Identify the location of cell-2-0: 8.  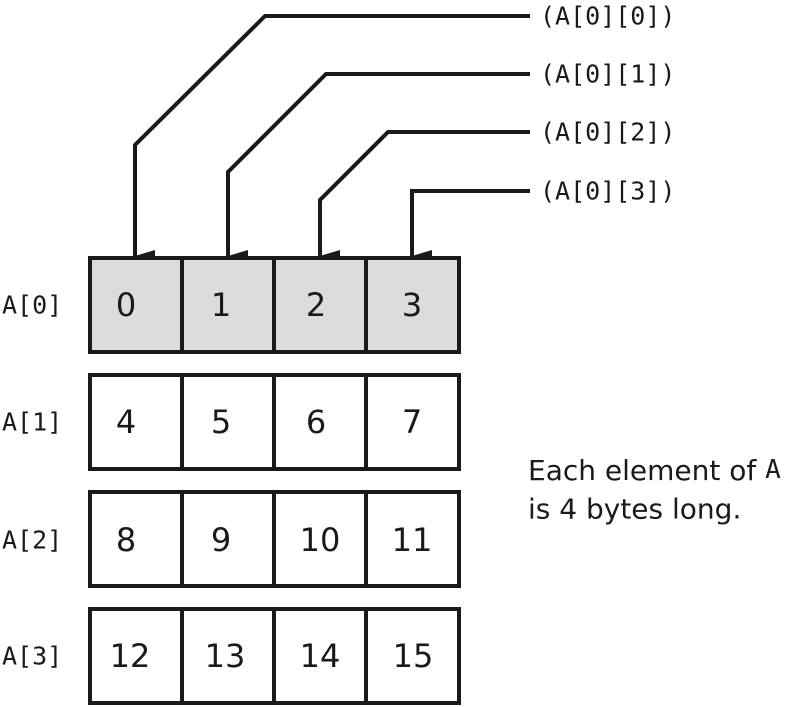
(126, 540).